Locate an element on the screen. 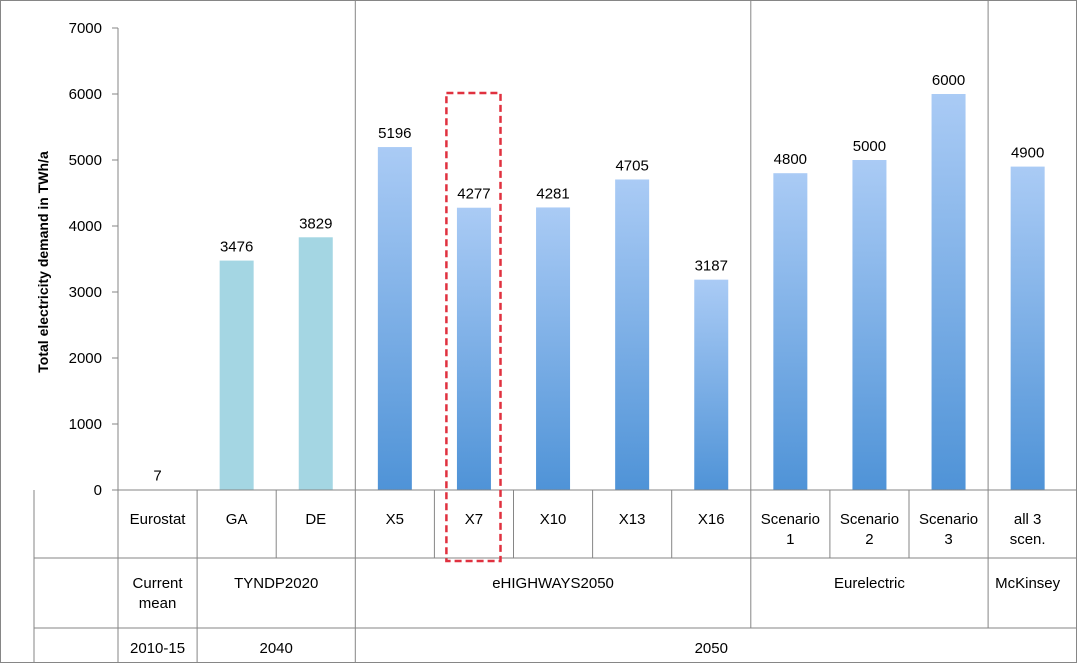 The width and height of the screenshot is (1077, 663). y-tick-label: 6000 is located at coordinates (85, 94).